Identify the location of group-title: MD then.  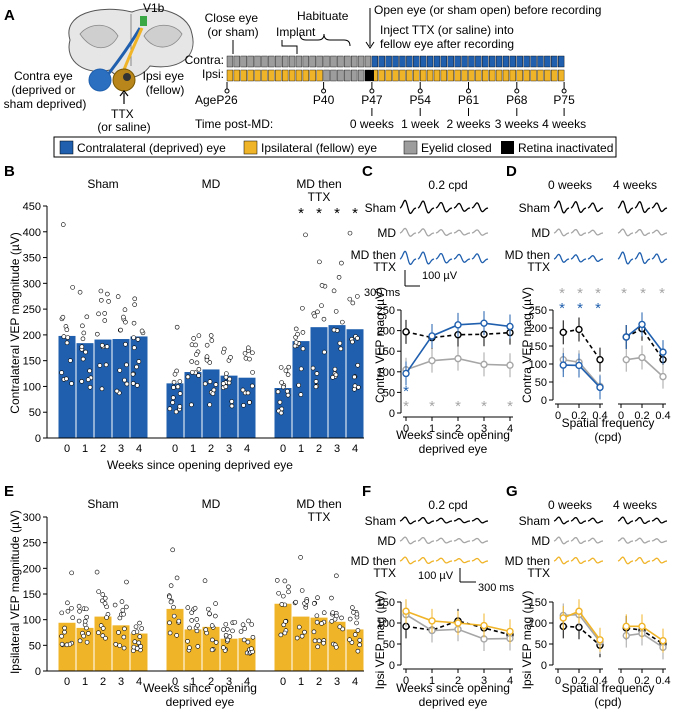
(318, 504).